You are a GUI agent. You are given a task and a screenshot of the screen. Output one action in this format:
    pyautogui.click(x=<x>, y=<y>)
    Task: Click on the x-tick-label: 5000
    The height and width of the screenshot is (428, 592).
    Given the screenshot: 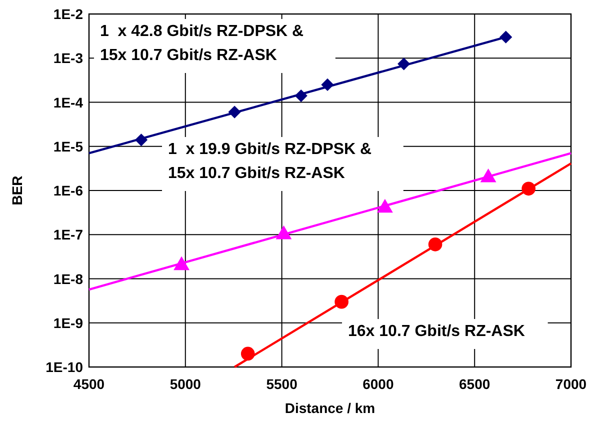 What is the action you would take?
    pyautogui.click(x=186, y=384)
    